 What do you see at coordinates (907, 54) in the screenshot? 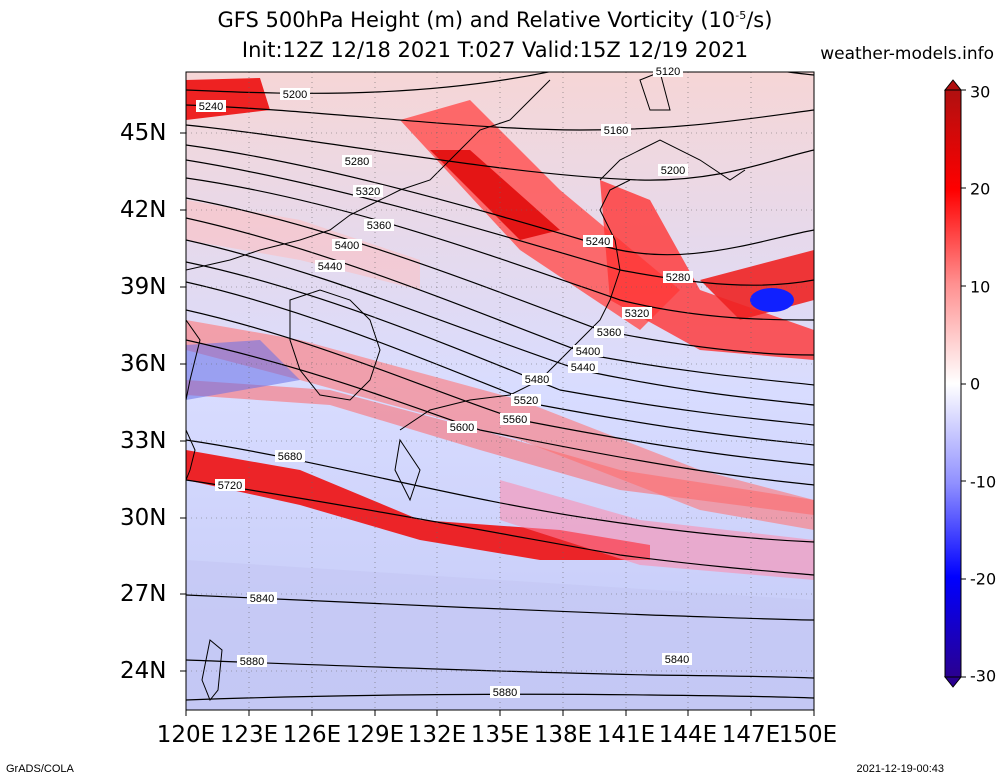
I see `site-label: weather-models.info` at bounding box center [907, 54].